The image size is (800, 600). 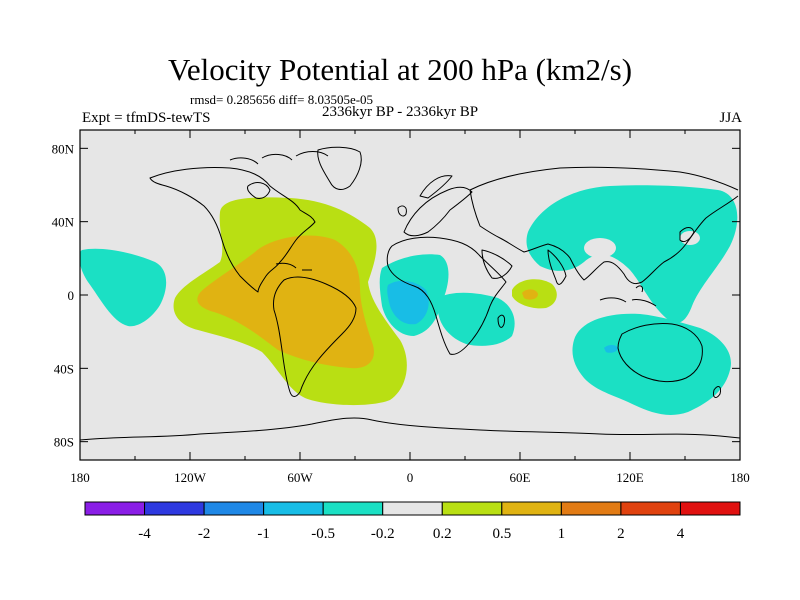 What do you see at coordinates (410, 477) in the screenshot?
I see `lon-tick-label: 0` at bounding box center [410, 477].